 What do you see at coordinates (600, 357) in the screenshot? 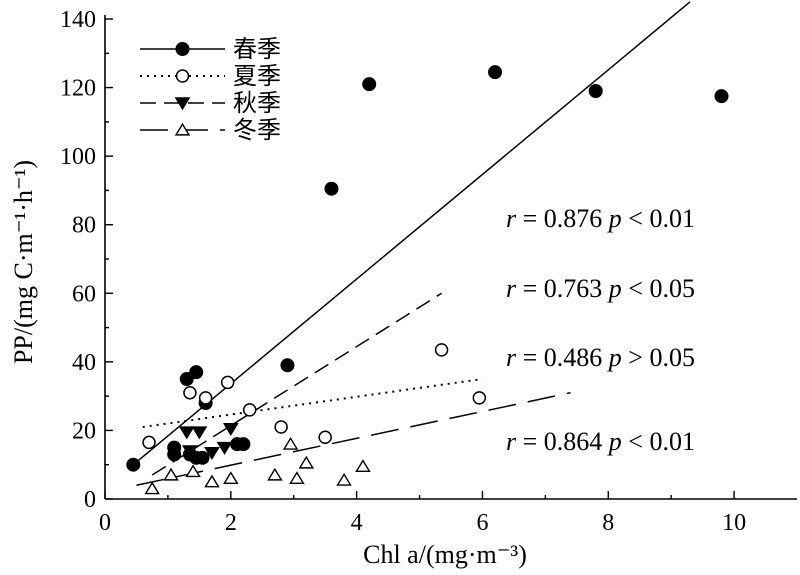
I see `stat-annotation: r = 0.486 p > 0.05` at bounding box center [600, 357].